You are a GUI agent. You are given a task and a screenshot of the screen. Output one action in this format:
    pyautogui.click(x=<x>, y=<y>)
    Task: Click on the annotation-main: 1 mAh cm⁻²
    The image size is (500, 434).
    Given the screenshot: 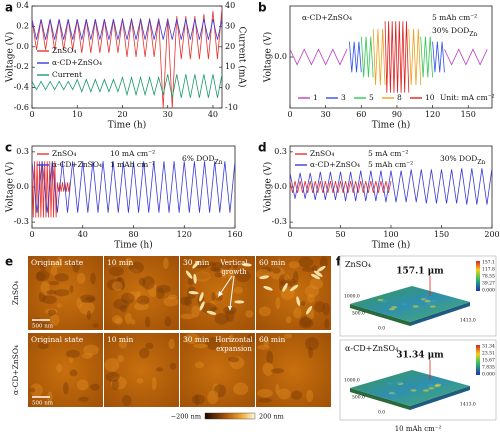 What is the action you would take?
    pyautogui.click(x=132, y=164)
    